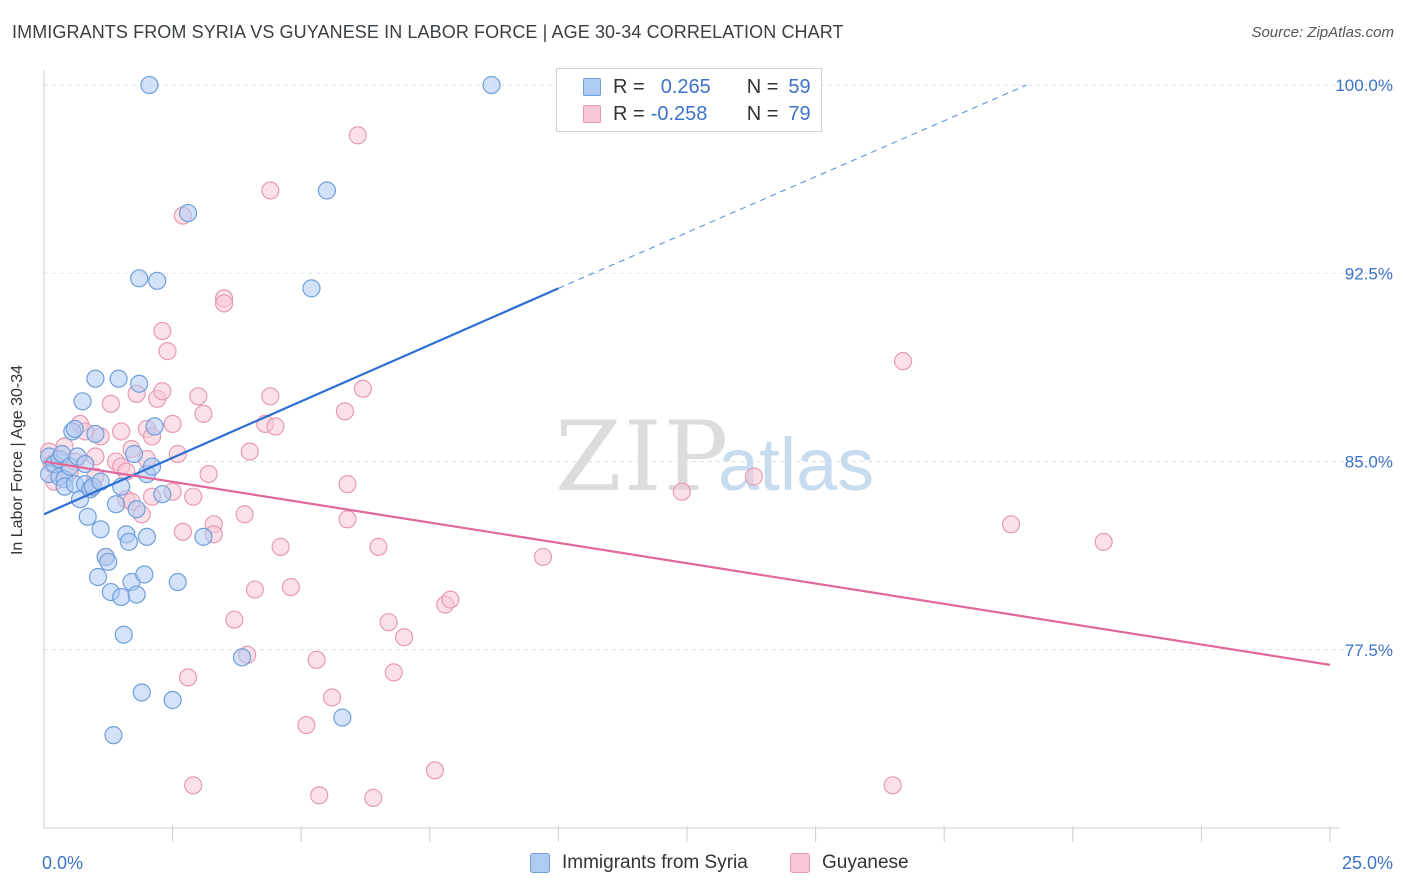 The width and height of the screenshot is (1406, 892). What do you see at coordinates (301, 401) in the screenshot?
I see `syria-trend-line` at bounding box center [301, 401].